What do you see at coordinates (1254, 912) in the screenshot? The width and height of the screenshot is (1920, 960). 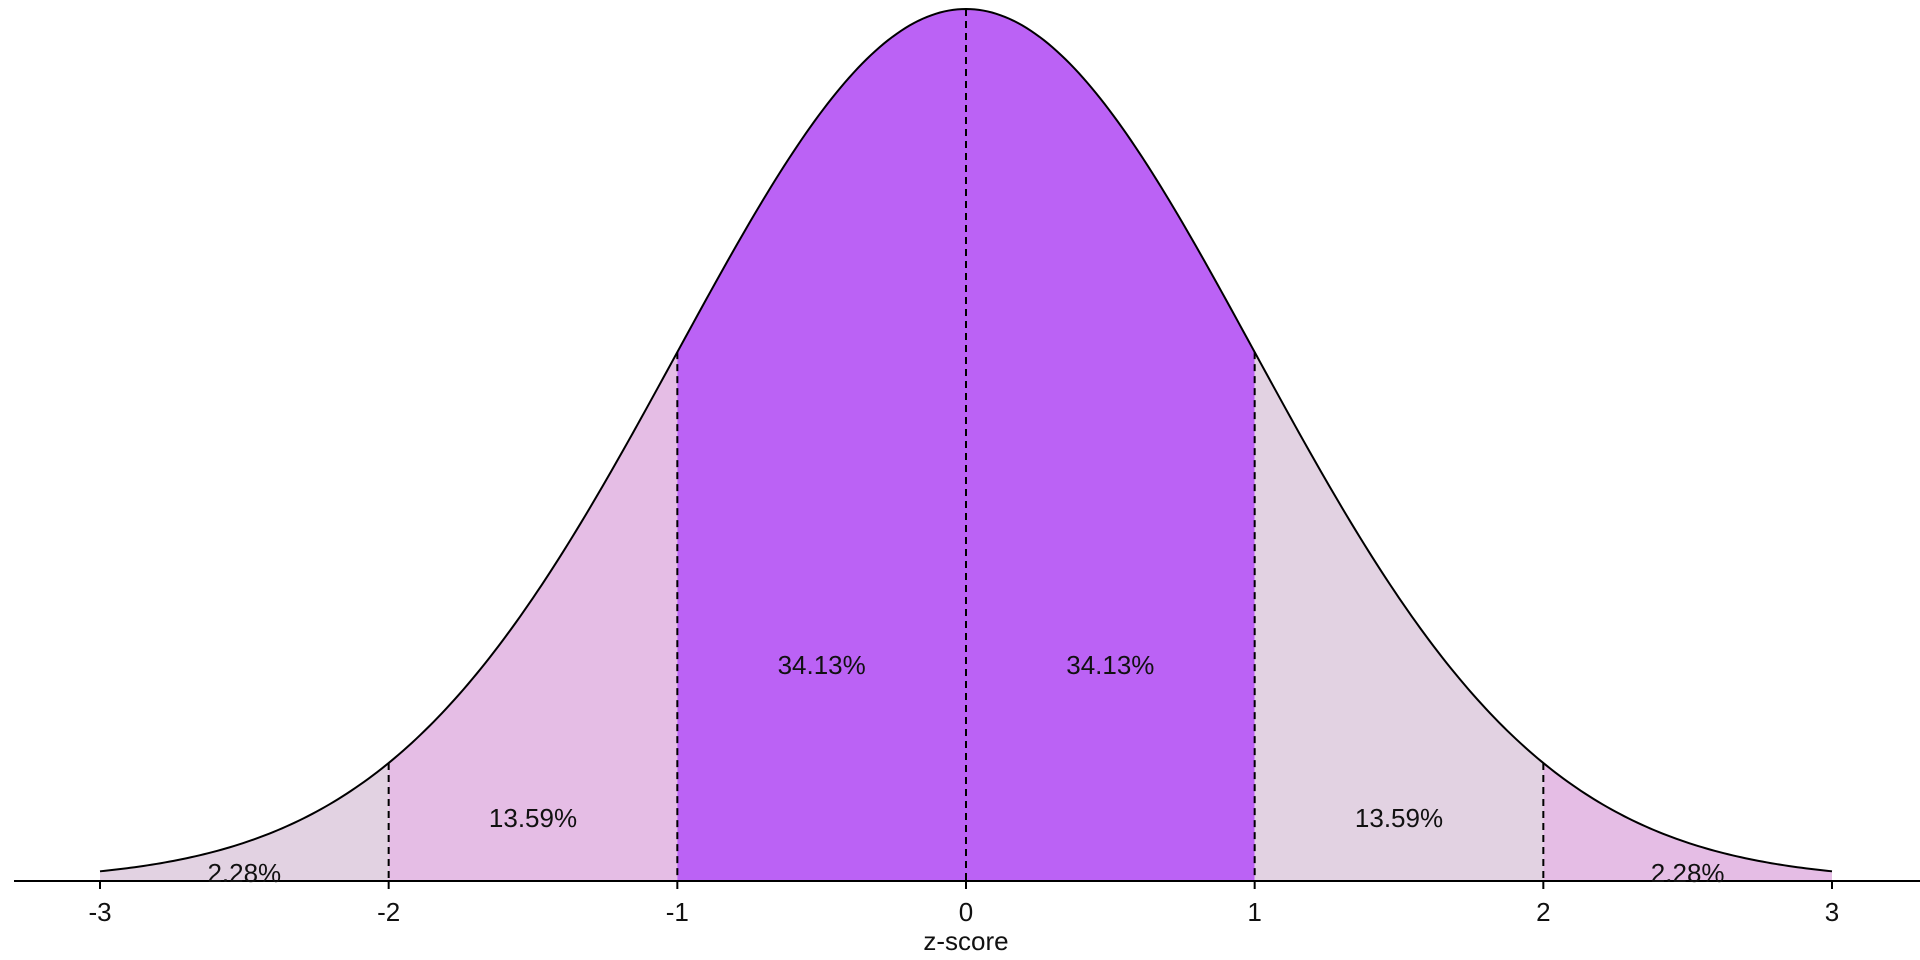 I see `x-tick-label: 1` at bounding box center [1254, 912].